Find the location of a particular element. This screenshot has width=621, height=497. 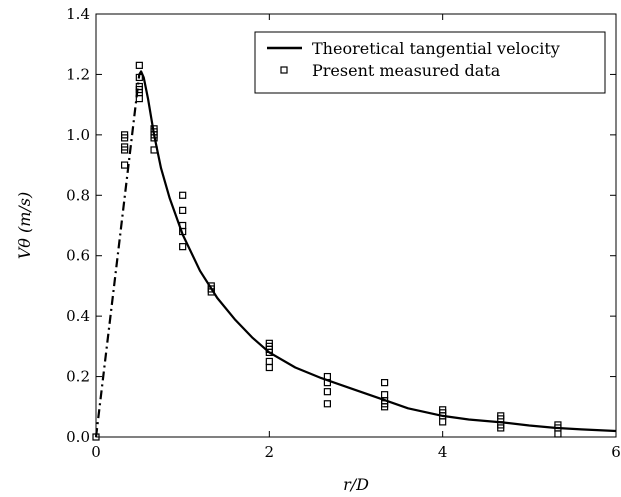

legend-marker-swatch is located at coordinates (284, 70).